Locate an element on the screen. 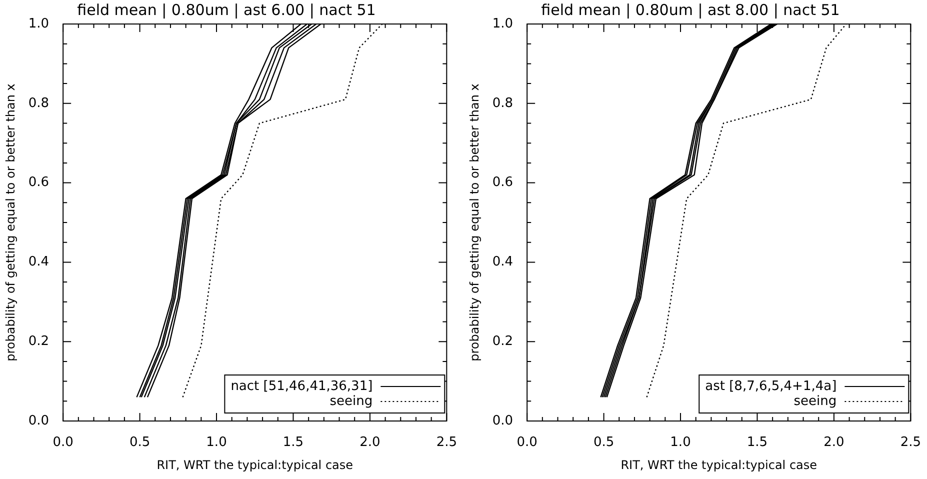  legend-label: nact [51,46,41,36,31] is located at coordinates (301, 386).